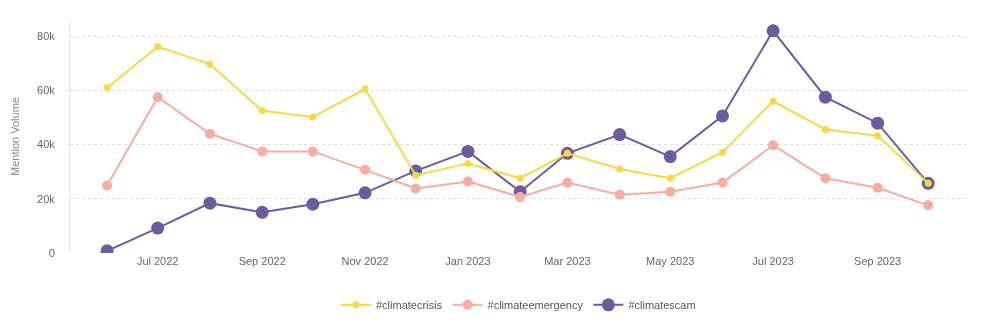 The height and width of the screenshot is (331, 1002). I want to click on x-tick-label: May 2023, so click(670, 261).